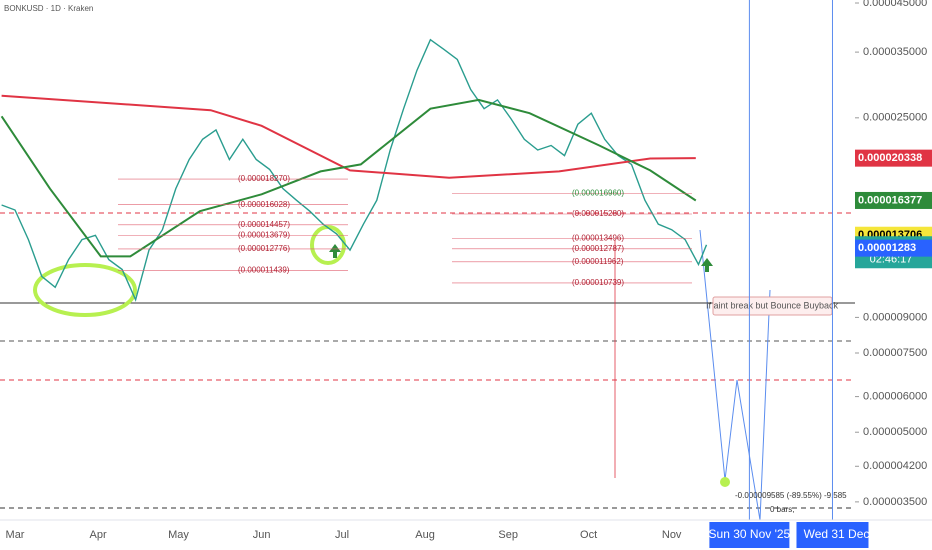  I want to click on marker-label: Wed 31 Dec, so click(837, 534).